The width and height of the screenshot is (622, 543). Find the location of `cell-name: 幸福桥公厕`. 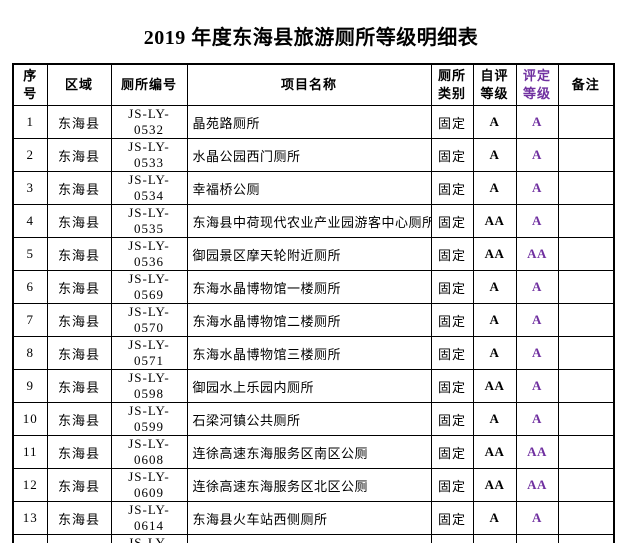

cell-name: 幸福桥公厕 is located at coordinates (309, 188).